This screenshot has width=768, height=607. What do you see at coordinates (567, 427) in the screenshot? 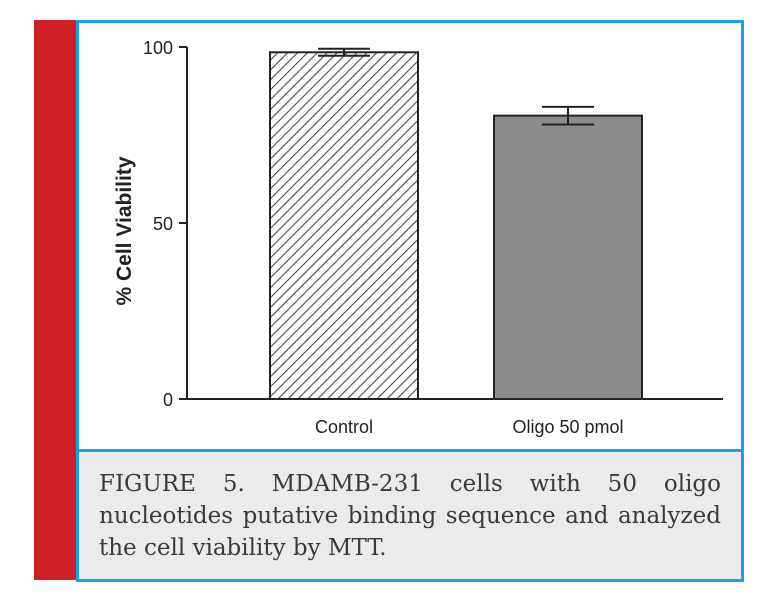
I see `x-tick-label: Oligo 50 pmol` at bounding box center [567, 427].